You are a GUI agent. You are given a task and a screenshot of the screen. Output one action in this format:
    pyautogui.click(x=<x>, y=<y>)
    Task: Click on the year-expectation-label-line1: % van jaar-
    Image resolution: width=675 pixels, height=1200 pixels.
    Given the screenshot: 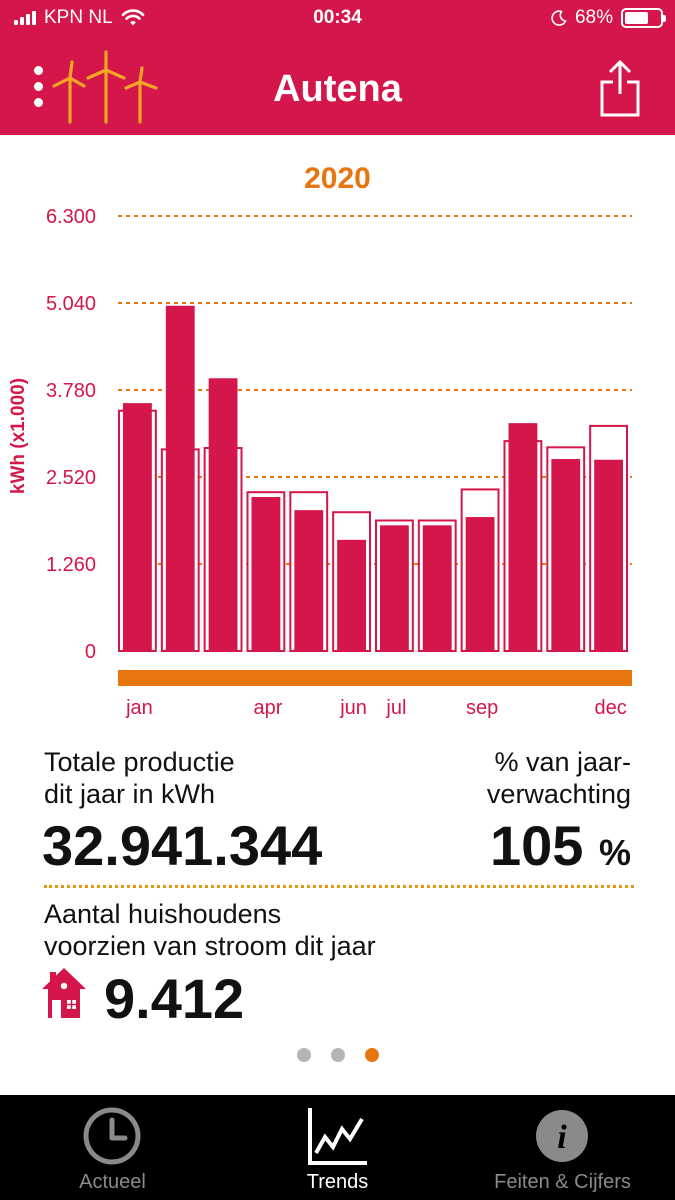 What is the action you would take?
    pyautogui.click(x=562, y=762)
    